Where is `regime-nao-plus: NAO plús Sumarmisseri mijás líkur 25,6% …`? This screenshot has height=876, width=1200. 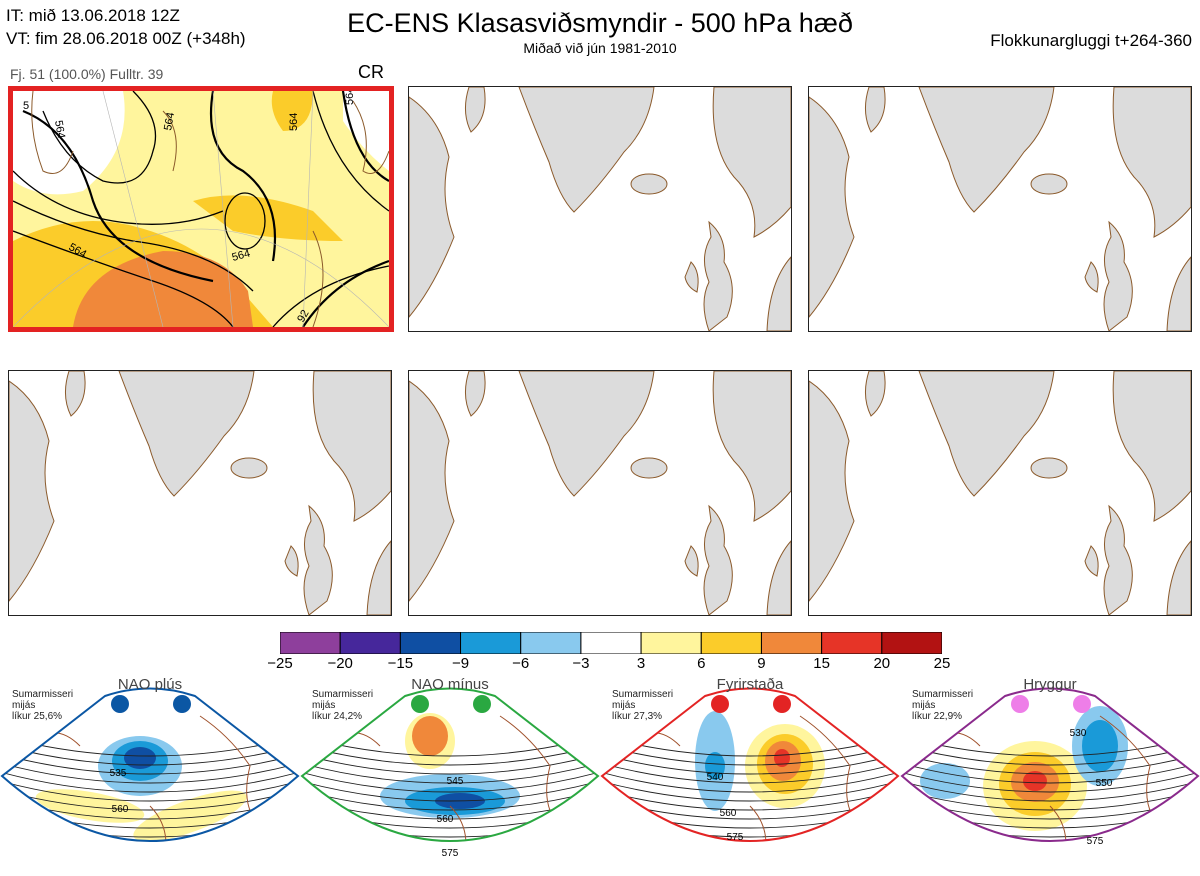 regime-nao-plus: NAO plús Sumarmisseri mijás líkur 25,6% … is located at coordinates (150, 773).